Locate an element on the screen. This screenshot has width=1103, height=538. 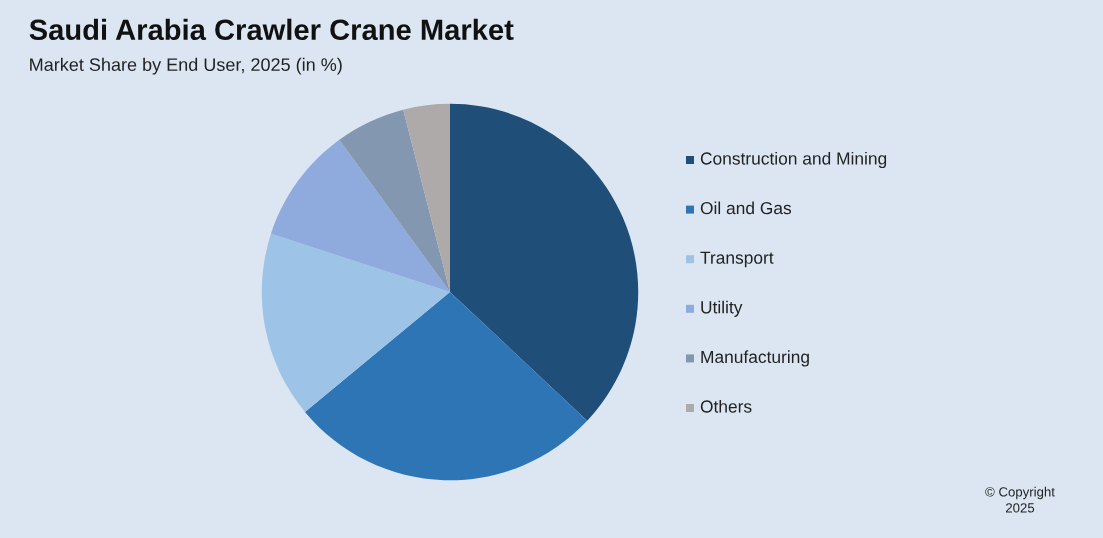
chart-title: Saudi Arabia Crawler Crane Market is located at coordinates (271, 29).